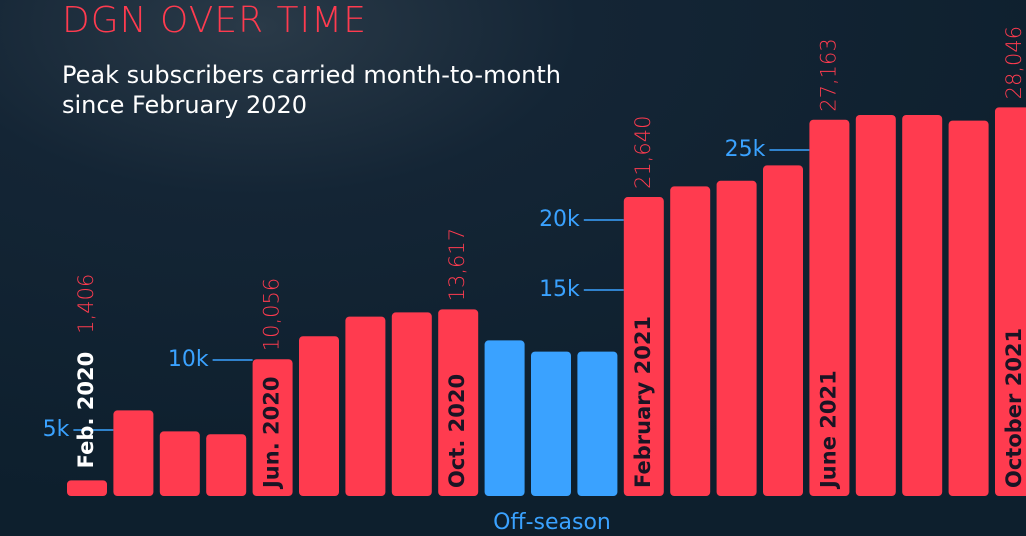 This screenshot has height=536, width=1026. What do you see at coordinates (552, 522) in the screenshot?
I see `annotation: Off-season` at bounding box center [552, 522].